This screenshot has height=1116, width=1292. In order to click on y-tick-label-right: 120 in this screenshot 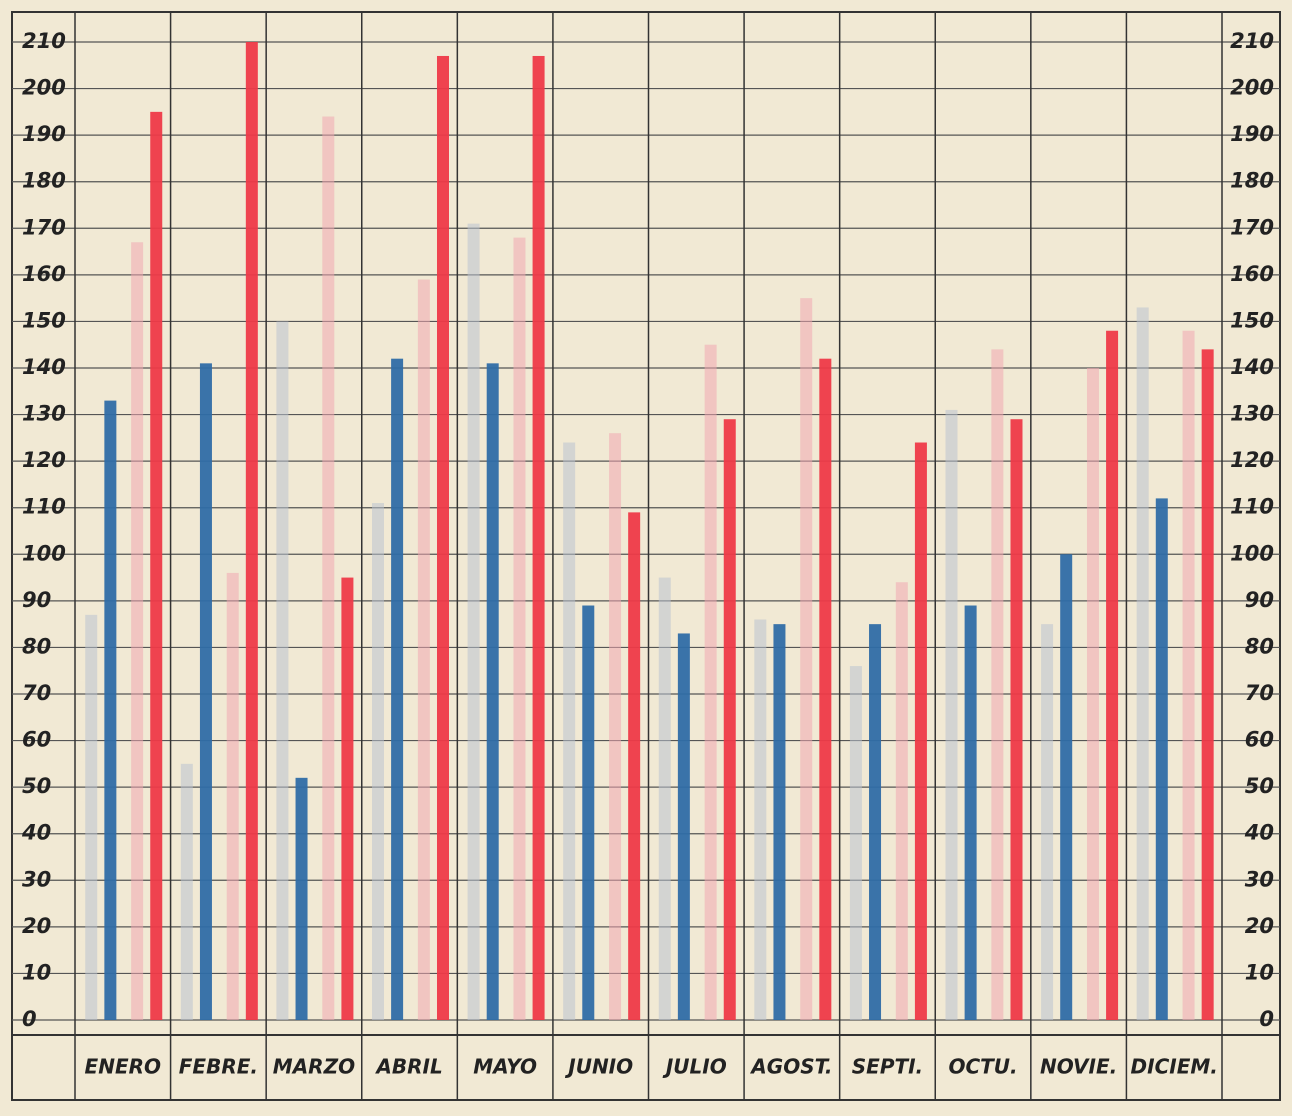, I will do `click(1252, 460)`.